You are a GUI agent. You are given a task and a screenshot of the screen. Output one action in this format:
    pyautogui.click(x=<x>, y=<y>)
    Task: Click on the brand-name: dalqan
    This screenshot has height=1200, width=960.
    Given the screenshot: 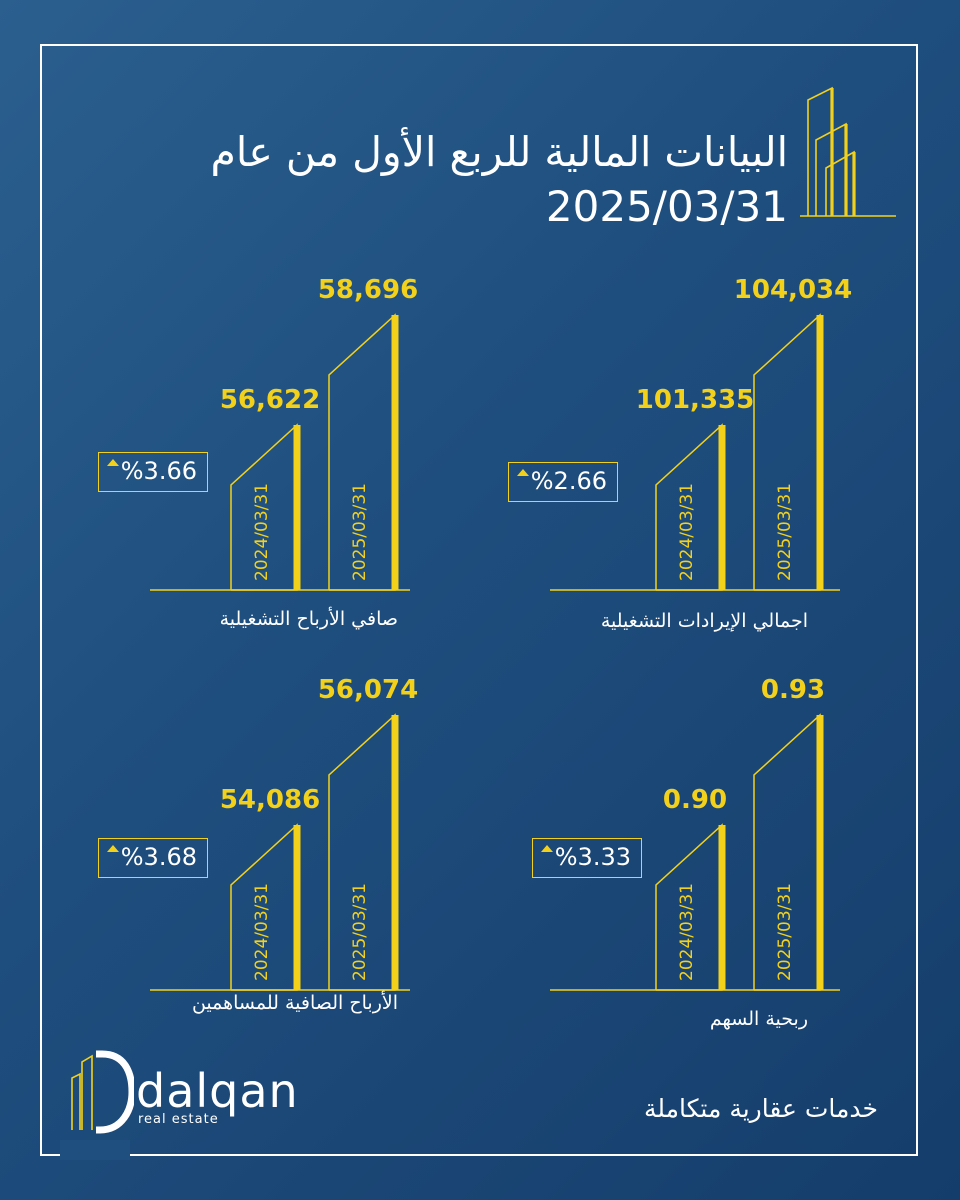 What is the action you would take?
    pyautogui.click(x=217, y=1091)
    